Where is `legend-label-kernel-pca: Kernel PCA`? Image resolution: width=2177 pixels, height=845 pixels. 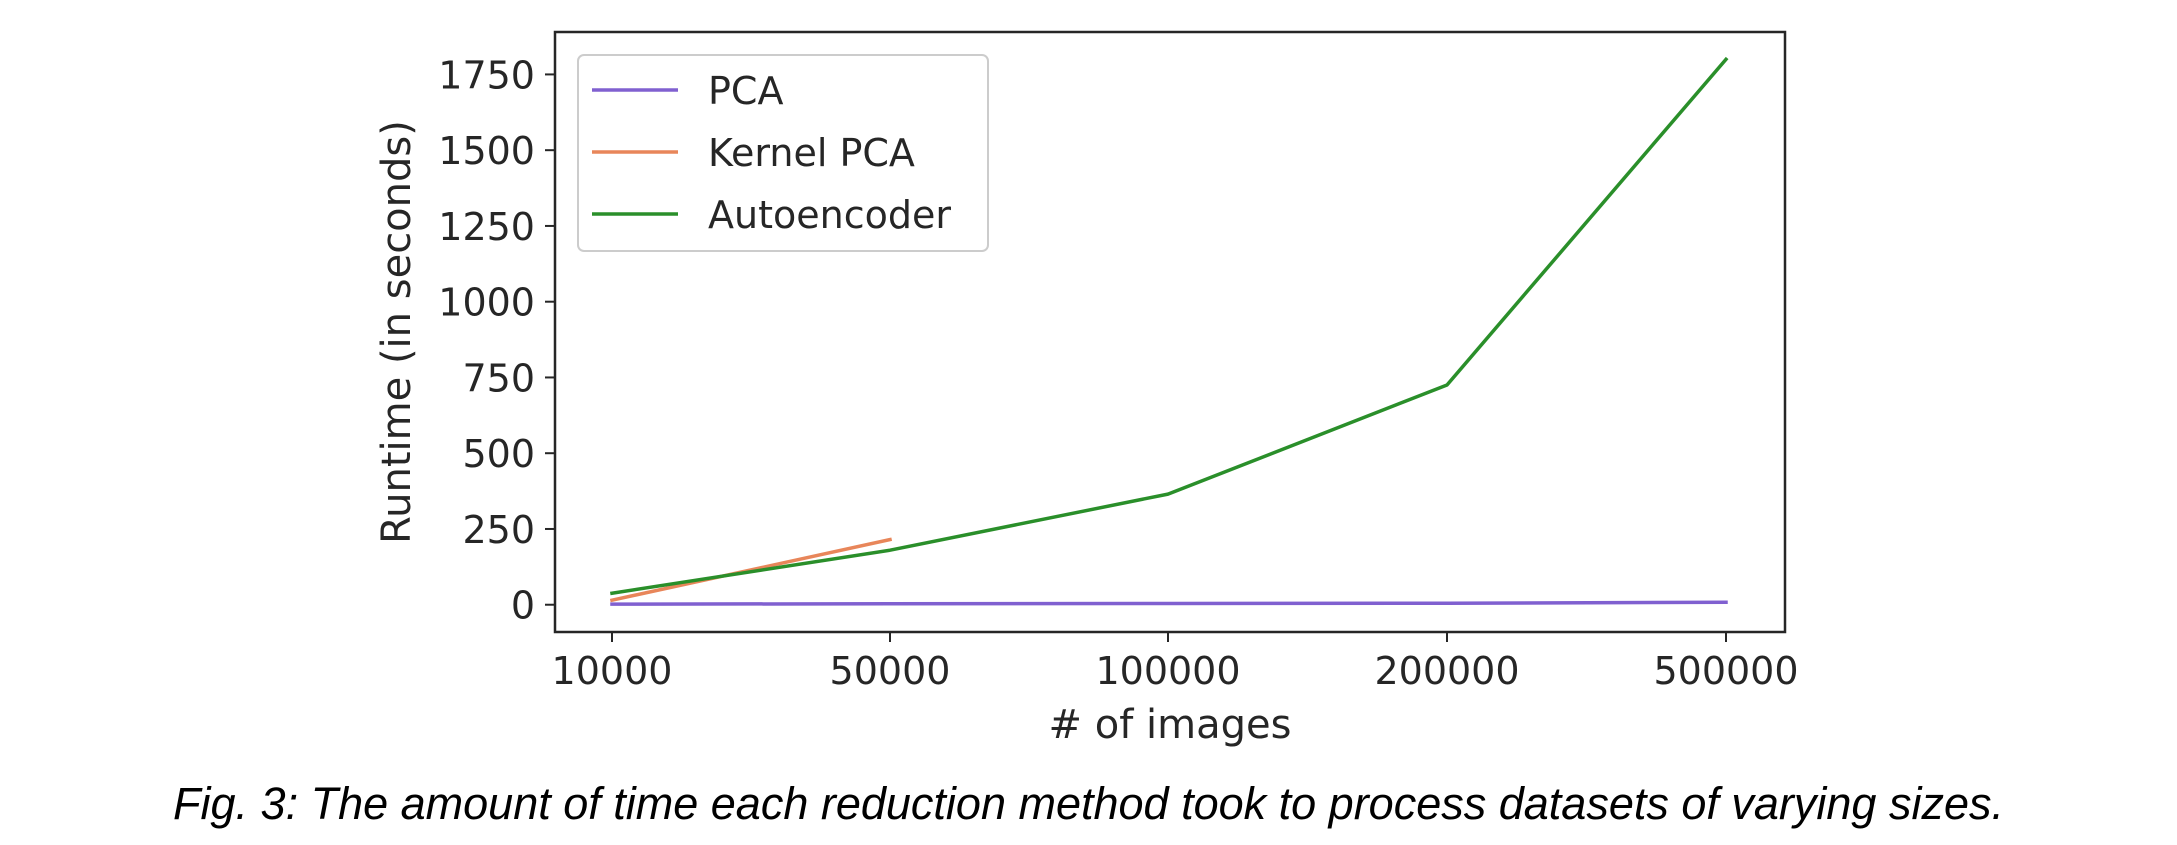 legend-label-kernel-pca: Kernel PCA is located at coordinates (811, 153).